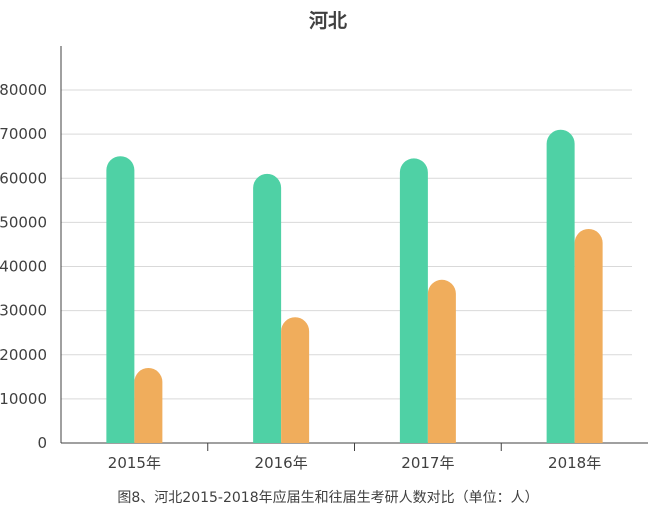 The width and height of the screenshot is (656, 509). I want to click on chart-caption: 图8、河北2015-2018年应届生和往届生考研人数对比（单位：人）, so click(328, 498).